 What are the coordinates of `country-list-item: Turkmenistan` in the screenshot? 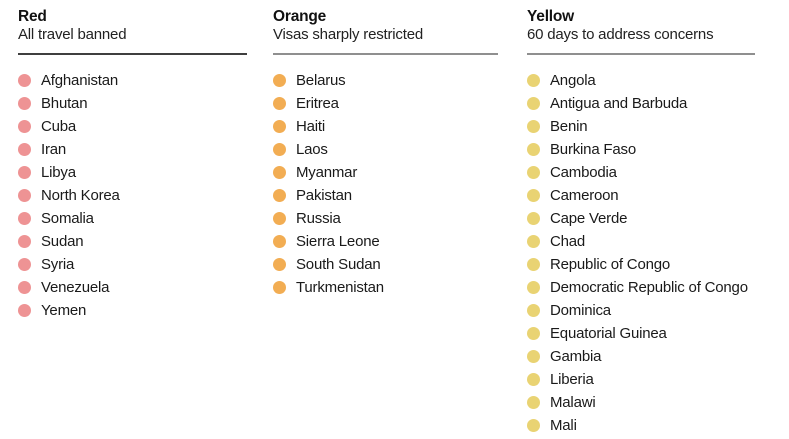 It's located at (396, 287).